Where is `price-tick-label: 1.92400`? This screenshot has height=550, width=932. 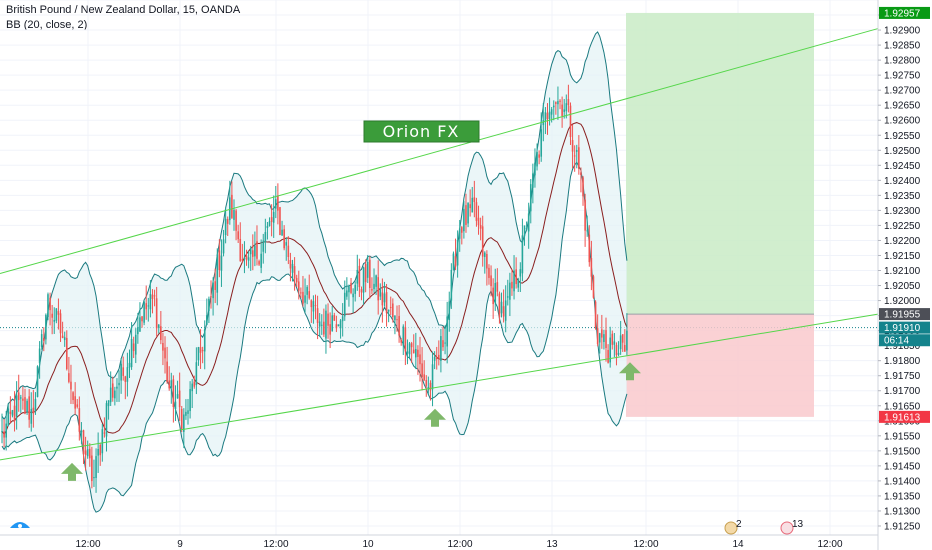
price-tick-label: 1.92400 is located at coordinates (902, 181).